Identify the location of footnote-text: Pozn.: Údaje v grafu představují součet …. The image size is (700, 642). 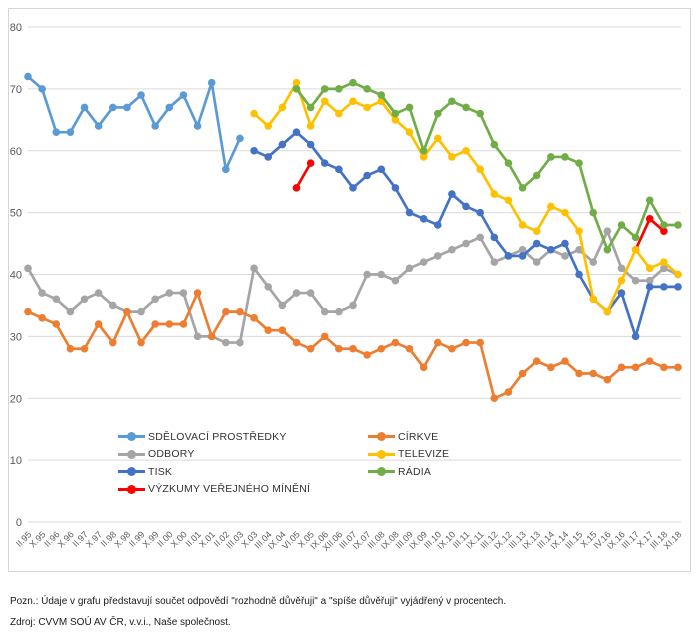
(258, 601).